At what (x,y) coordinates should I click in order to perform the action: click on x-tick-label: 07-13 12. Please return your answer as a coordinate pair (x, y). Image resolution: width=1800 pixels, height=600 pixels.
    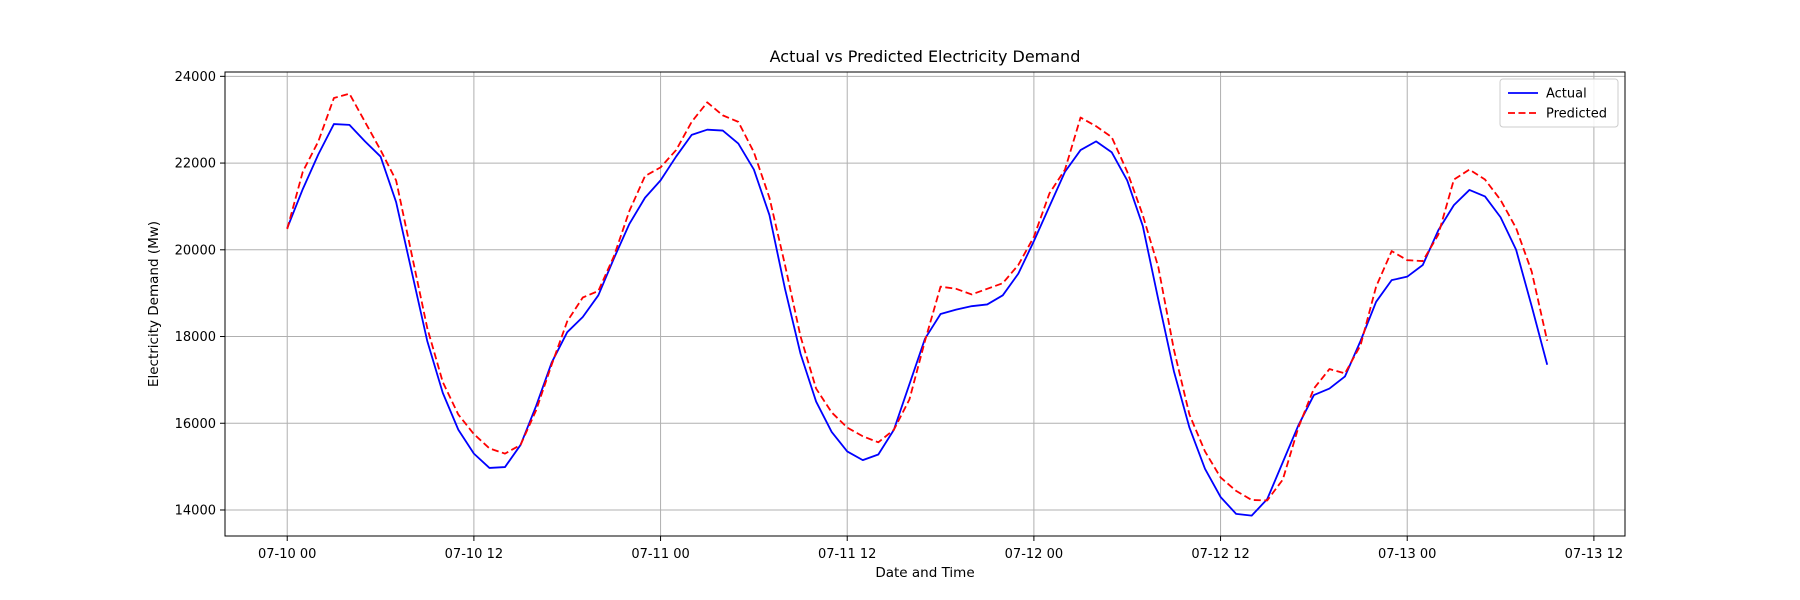
    Looking at the image, I should click on (1594, 554).